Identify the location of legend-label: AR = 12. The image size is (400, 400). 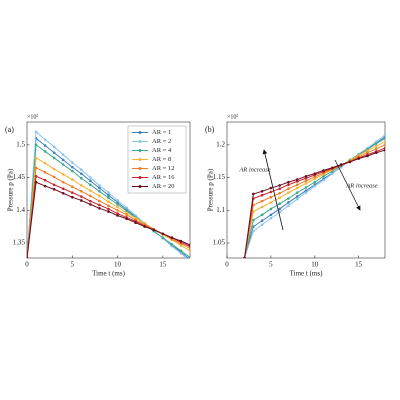
(163, 168).